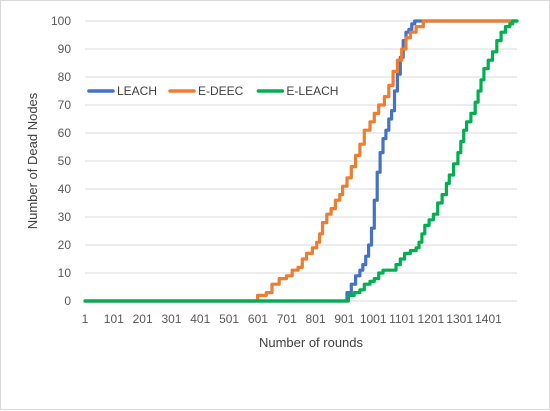 This screenshot has height=411, width=550. Describe the element at coordinates (373, 319) in the screenshot. I see `x-tick-label: 1001` at that location.